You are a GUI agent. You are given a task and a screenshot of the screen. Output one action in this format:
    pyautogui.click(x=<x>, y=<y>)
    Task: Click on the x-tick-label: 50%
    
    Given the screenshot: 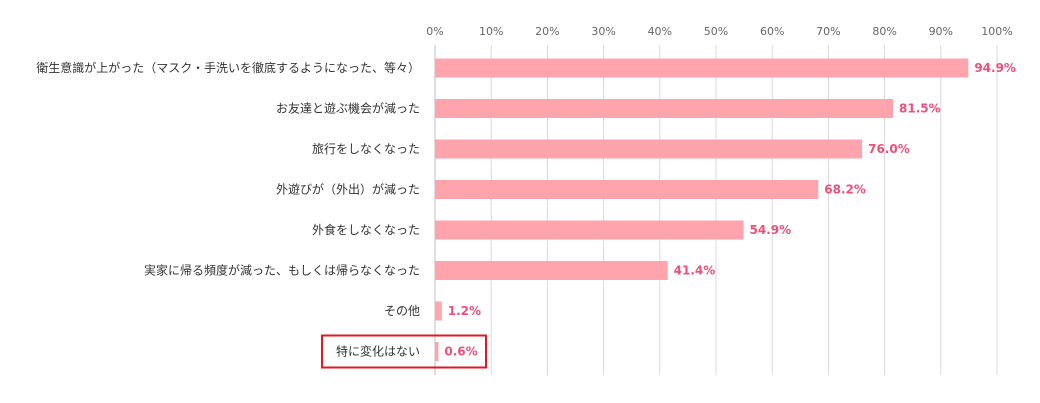 What is the action you would take?
    pyautogui.click(x=716, y=31)
    